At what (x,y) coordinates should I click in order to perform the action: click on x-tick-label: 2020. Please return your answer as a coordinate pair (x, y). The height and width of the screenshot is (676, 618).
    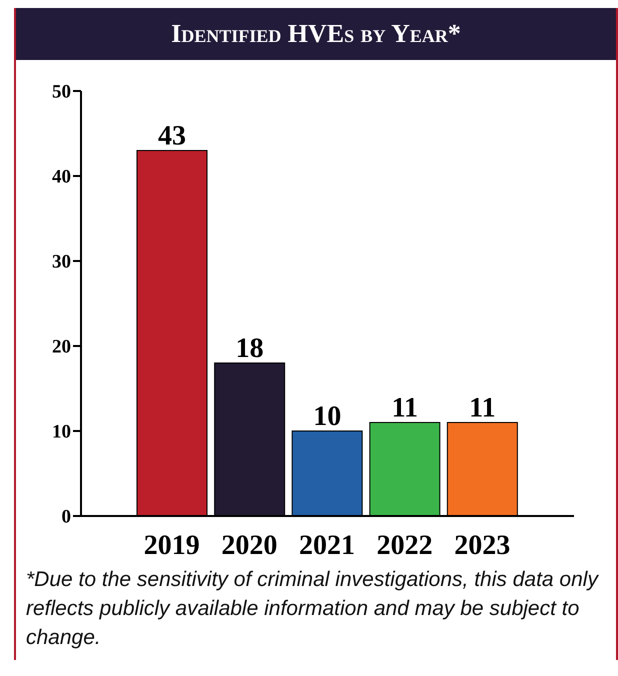
    Looking at the image, I should click on (249, 545).